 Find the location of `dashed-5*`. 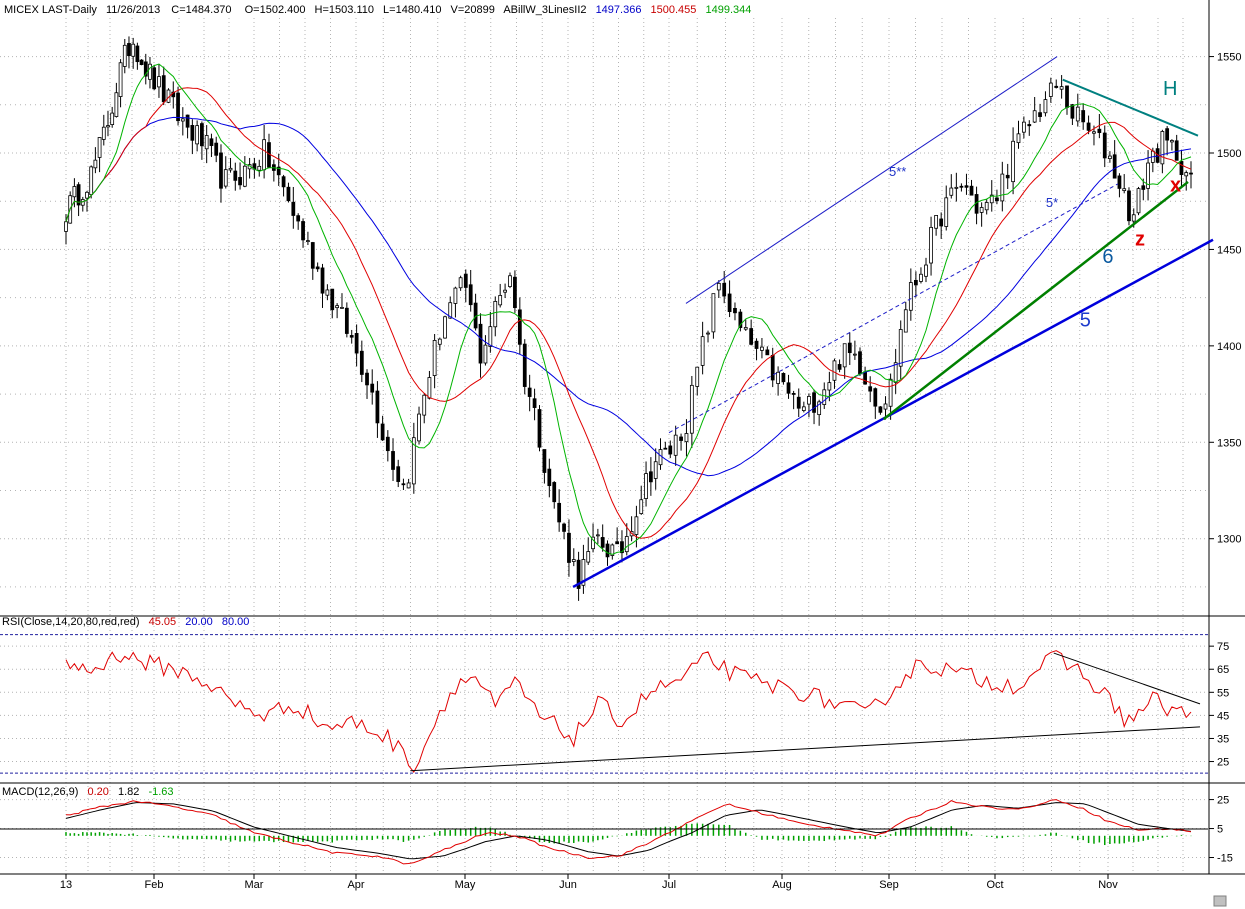

dashed-5* is located at coordinates (893, 308).